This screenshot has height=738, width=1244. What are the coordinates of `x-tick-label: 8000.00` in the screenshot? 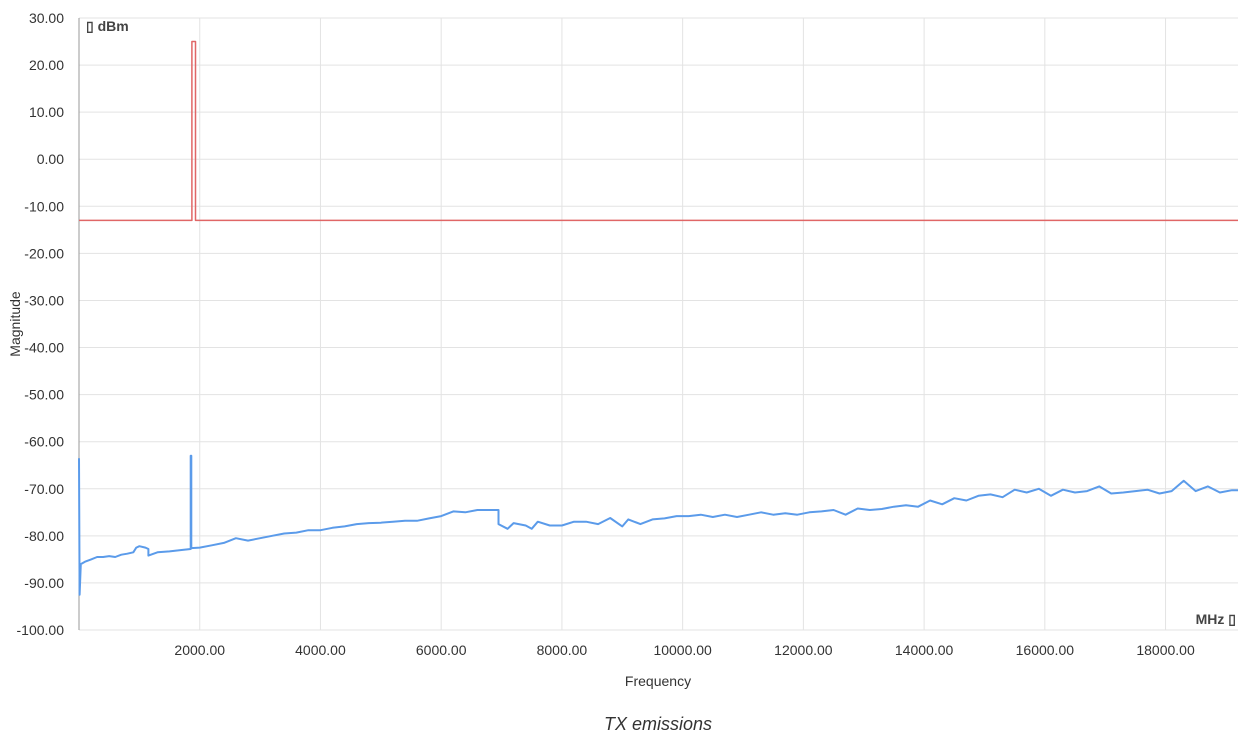 It's located at (562, 650).